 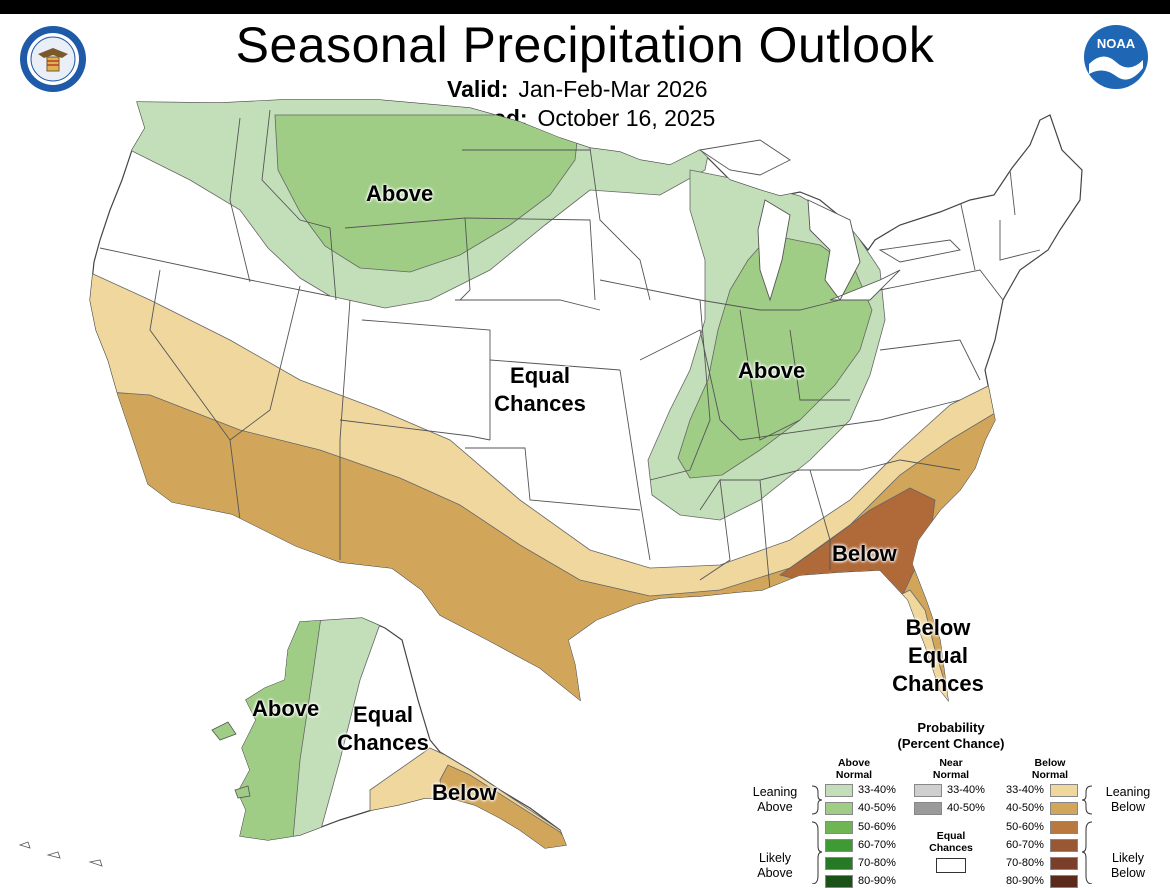 What do you see at coordinates (464, 792) in the screenshot?
I see `label-below-alaska: Below` at bounding box center [464, 792].